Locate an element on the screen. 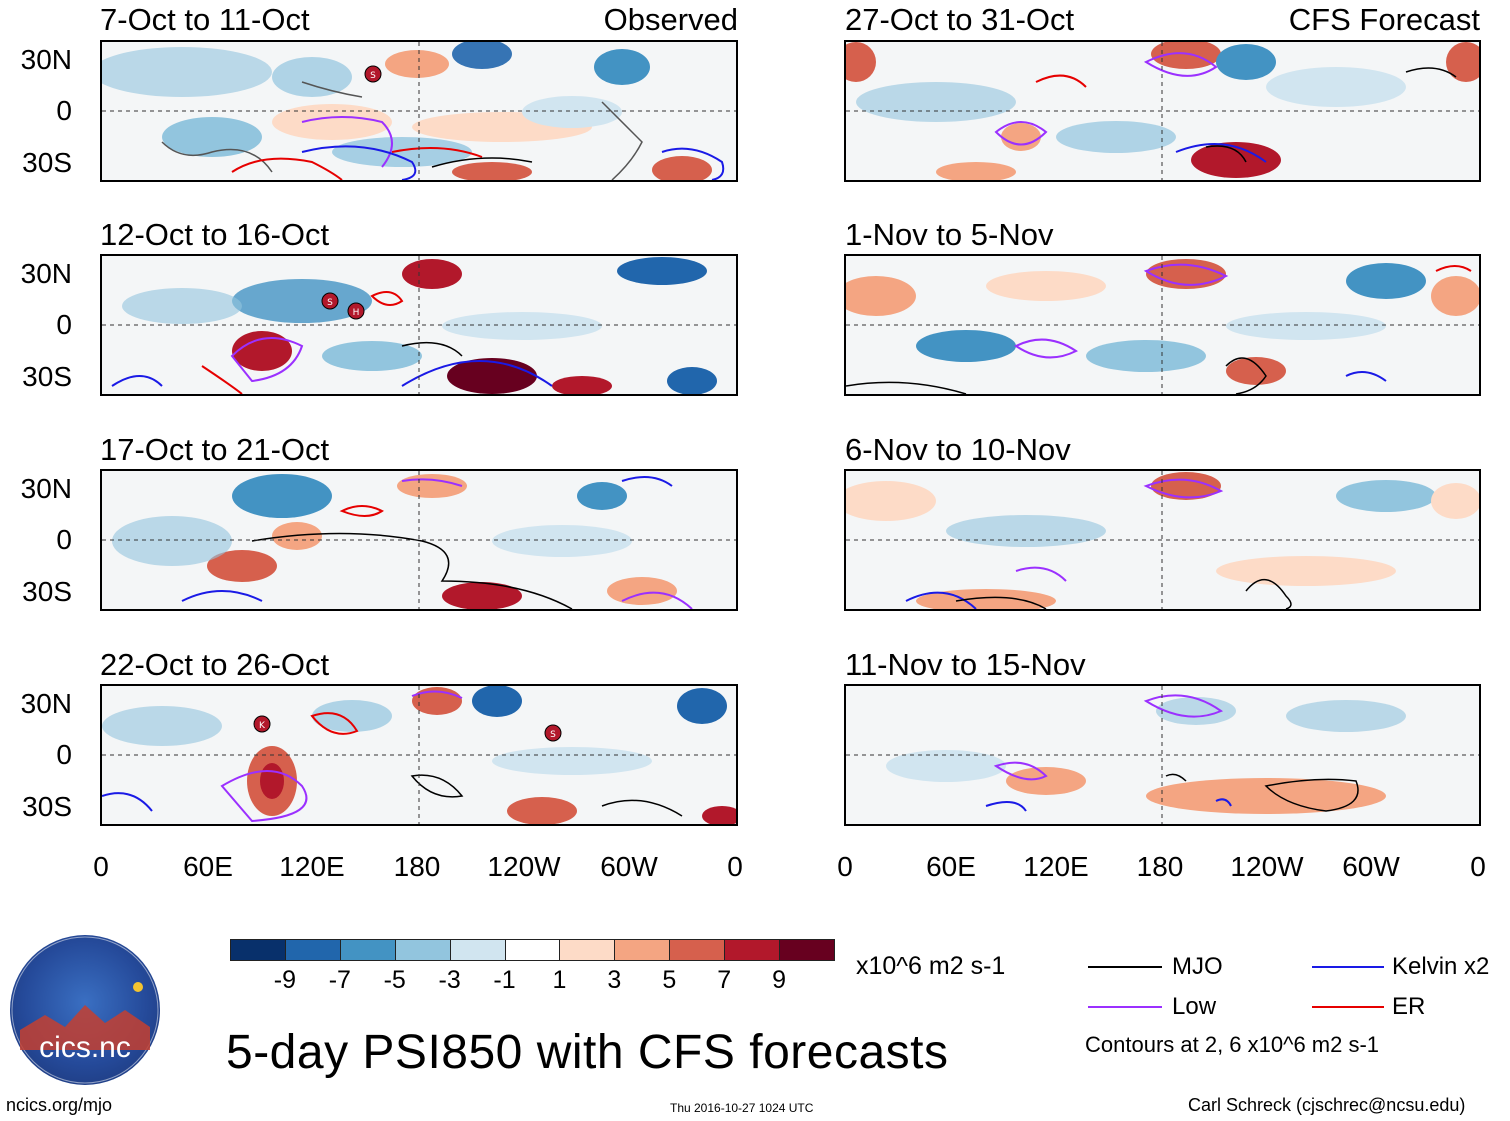 The height and width of the screenshot is (1121, 1510). footer-timestamp: Thu 2016-10-27 1024 UTC is located at coordinates (742, 1108).